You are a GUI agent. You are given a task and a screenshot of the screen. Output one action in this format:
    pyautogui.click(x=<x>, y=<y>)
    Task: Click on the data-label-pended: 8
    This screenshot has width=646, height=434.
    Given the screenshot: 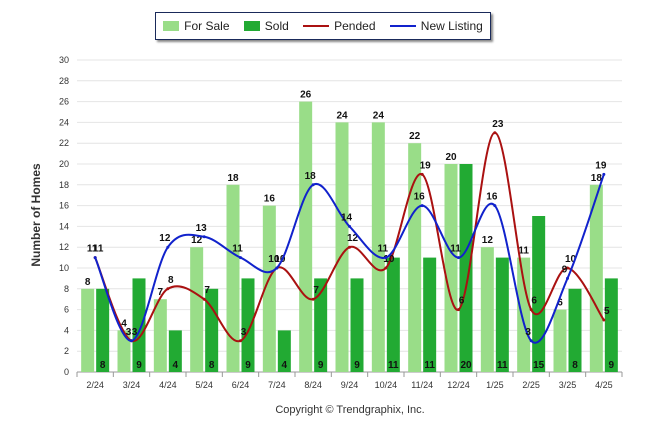 What is the action you would take?
    pyautogui.click(x=171, y=280)
    